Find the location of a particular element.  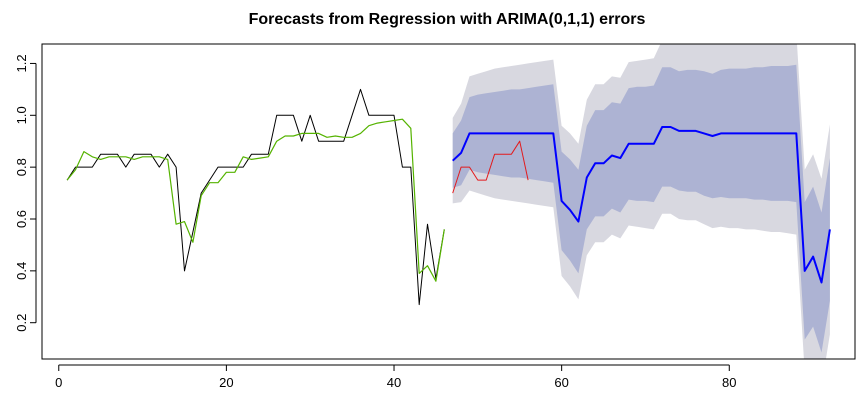

x-tick-label: 0 is located at coordinates (58, 382).